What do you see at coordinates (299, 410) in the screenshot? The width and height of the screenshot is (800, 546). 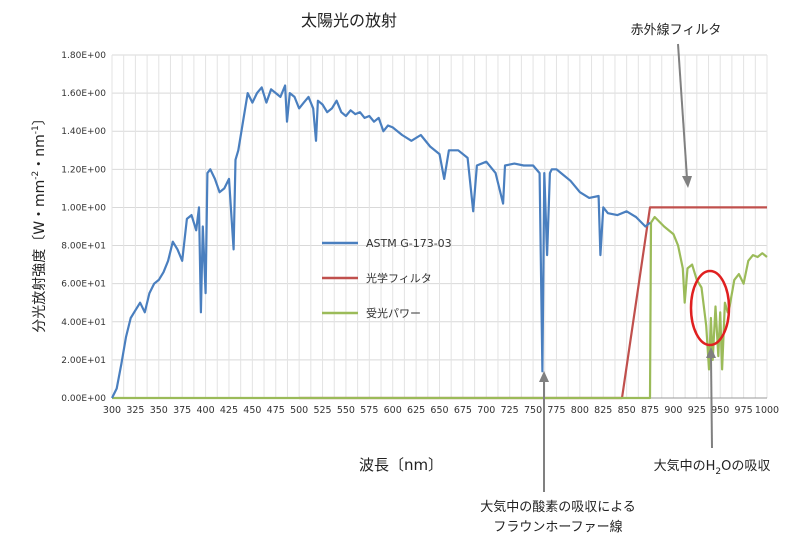 I see `x-tick-label: 500` at bounding box center [299, 410].